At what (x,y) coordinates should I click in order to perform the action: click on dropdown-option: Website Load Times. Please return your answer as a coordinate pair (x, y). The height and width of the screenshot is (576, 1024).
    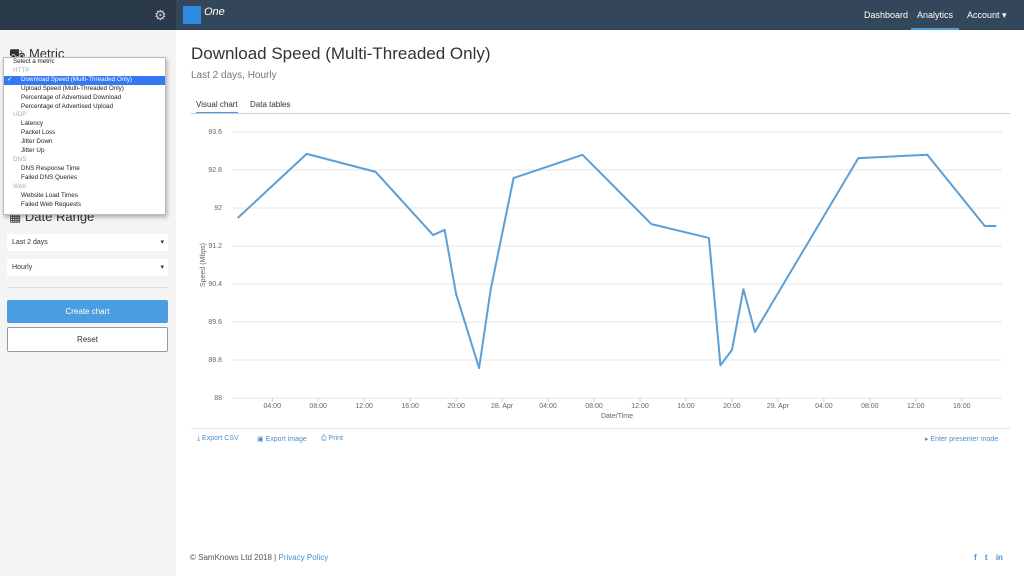
    Looking at the image, I should click on (49, 195).